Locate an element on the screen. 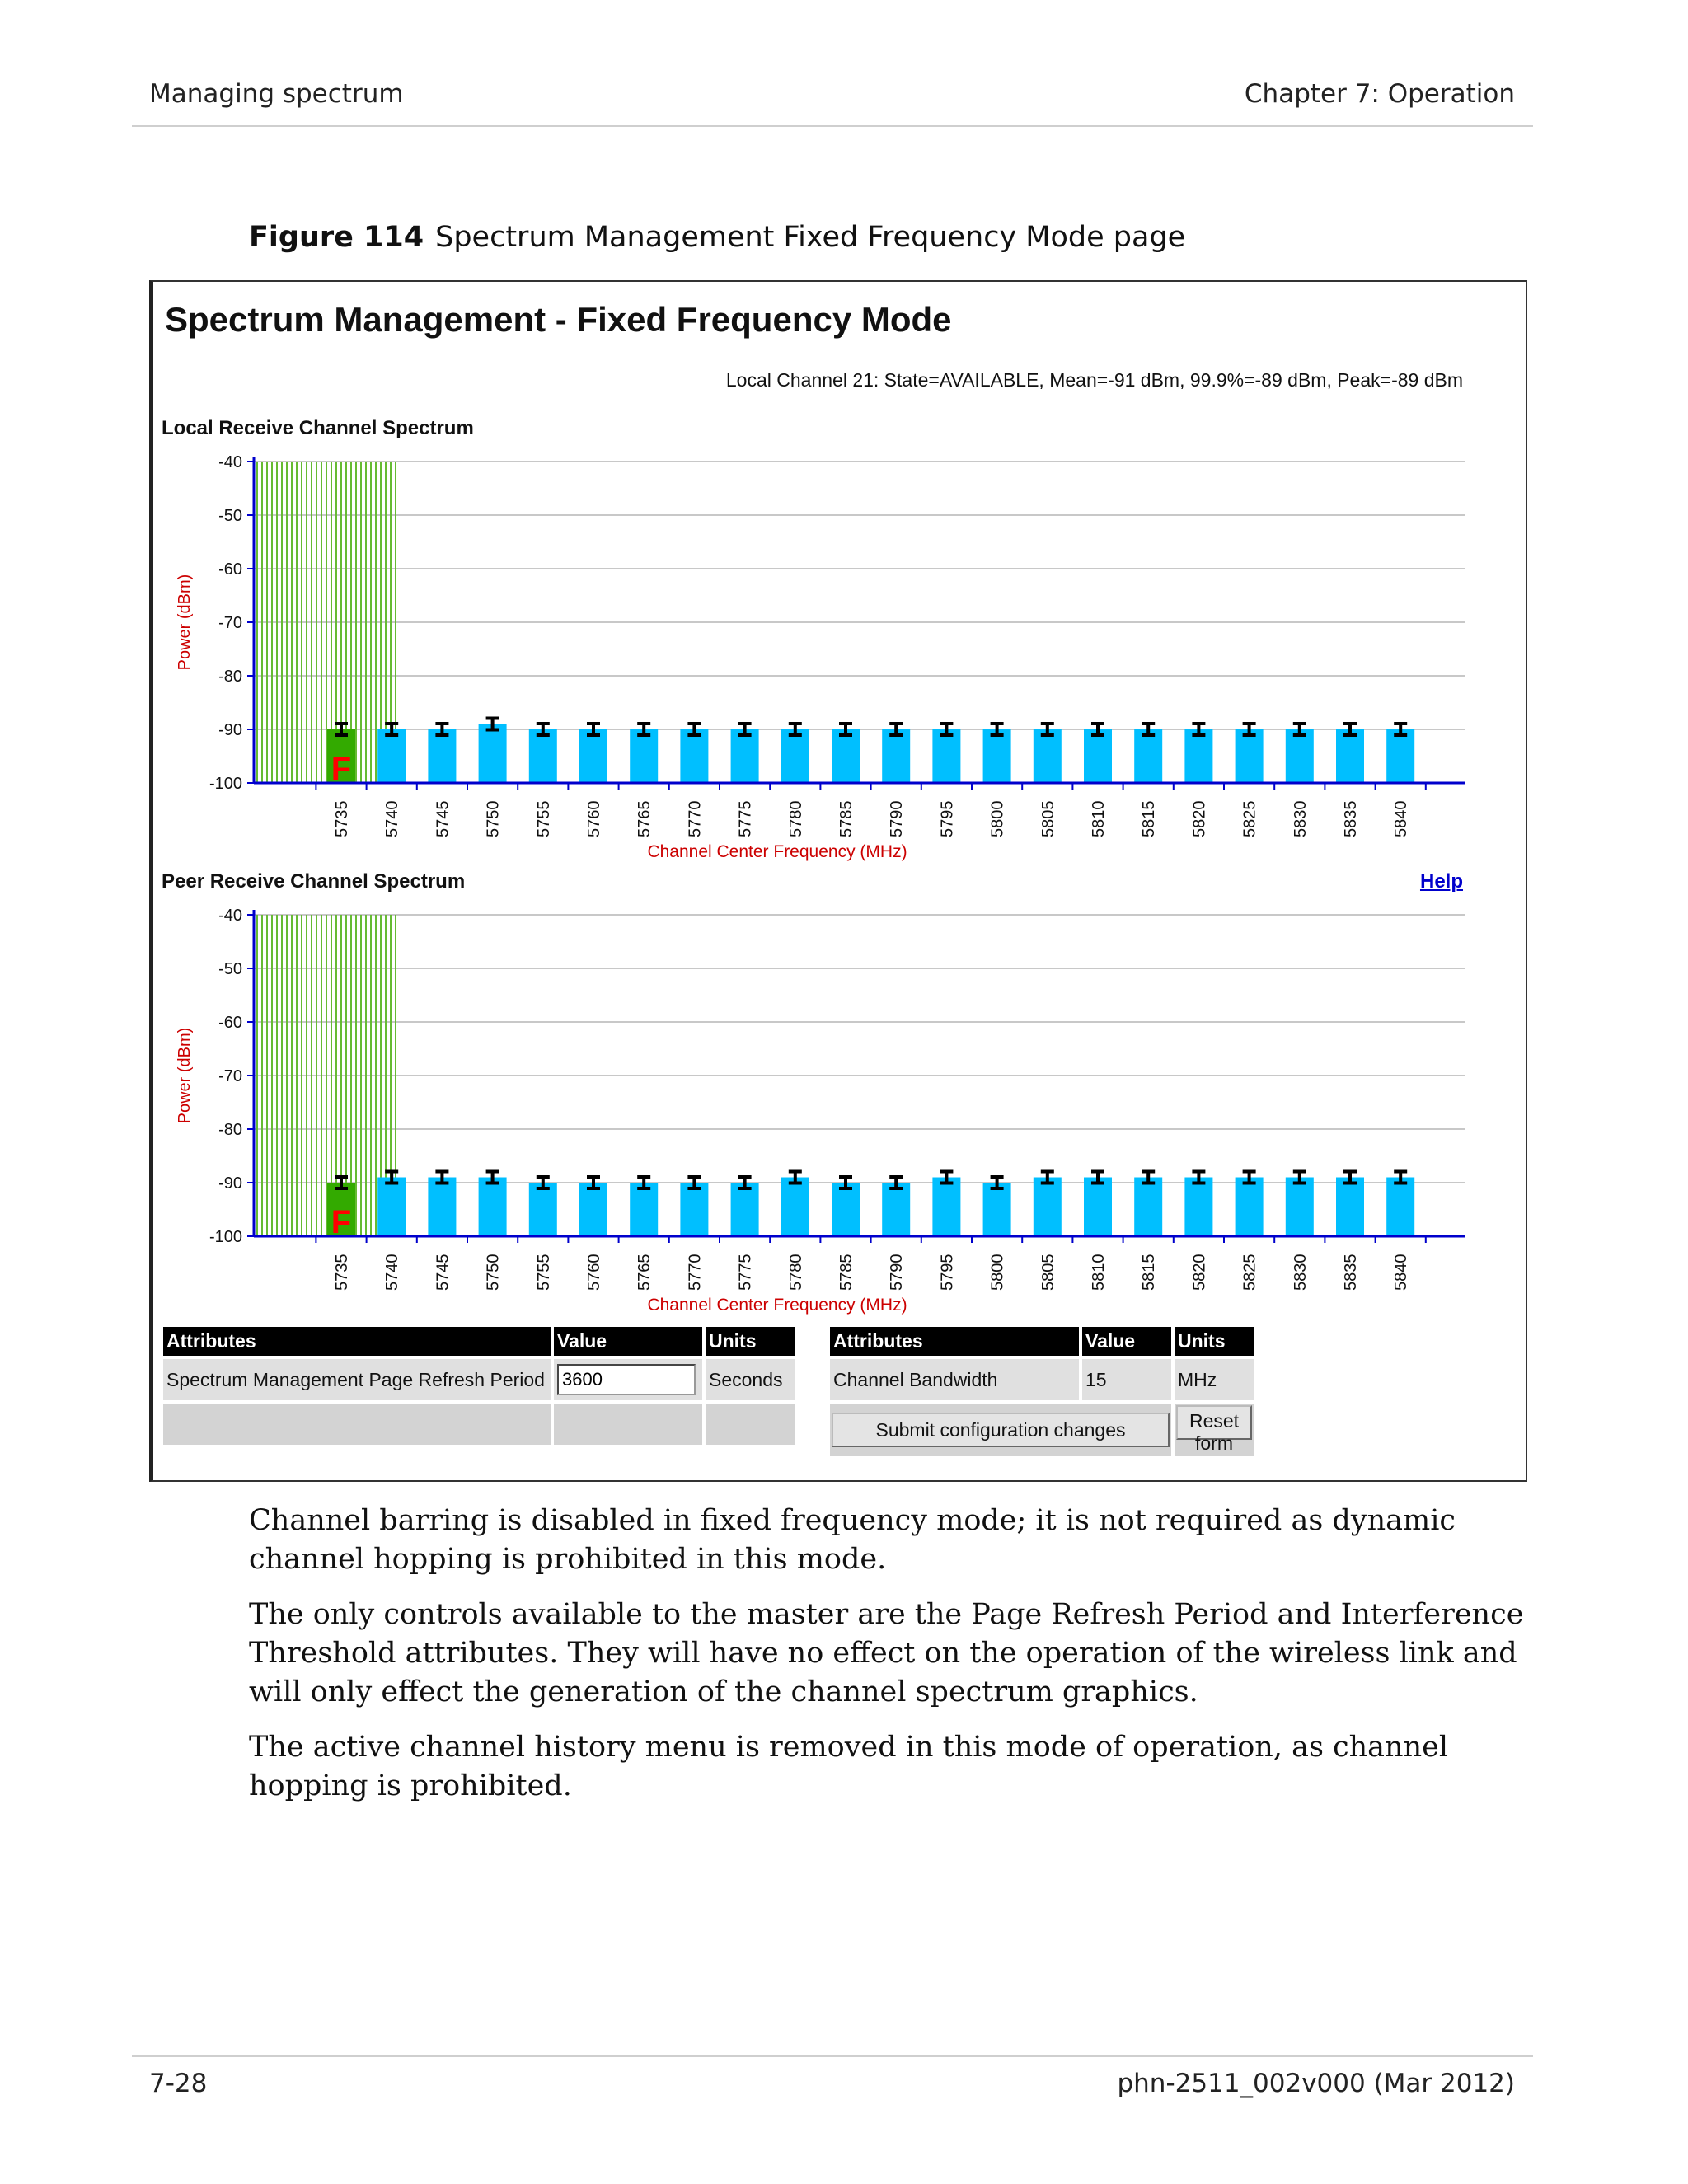 The height and width of the screenshot is (2184, 1688). footer-divider is located at coordinates (833, 2056).